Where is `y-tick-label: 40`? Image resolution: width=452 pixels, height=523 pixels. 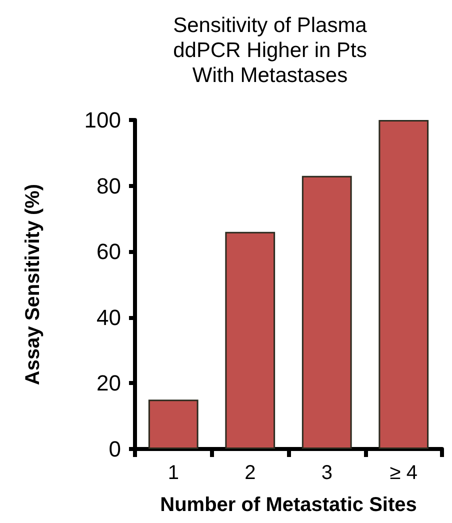 y-tick-label: 40 is located at coordinates (108, 317).